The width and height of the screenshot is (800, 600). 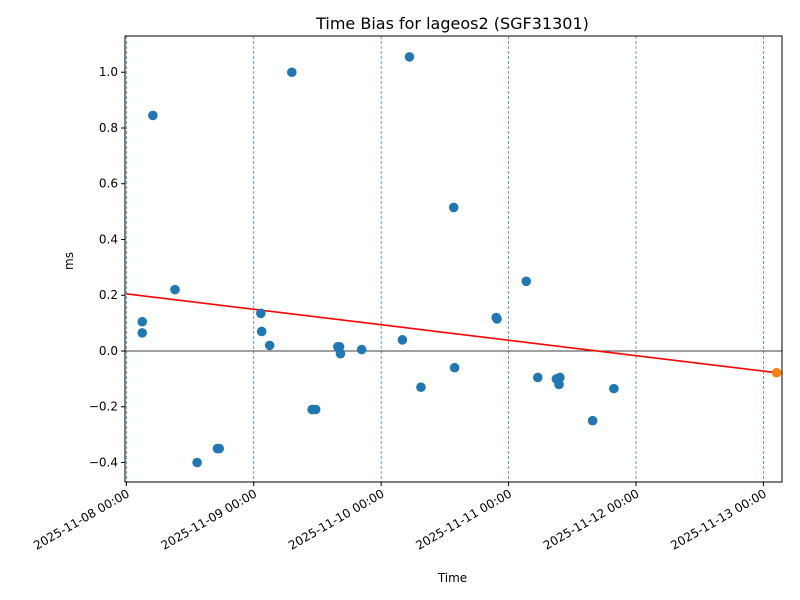 I want to click on y-tick-label: 0.6, so click(x=108, y=184).